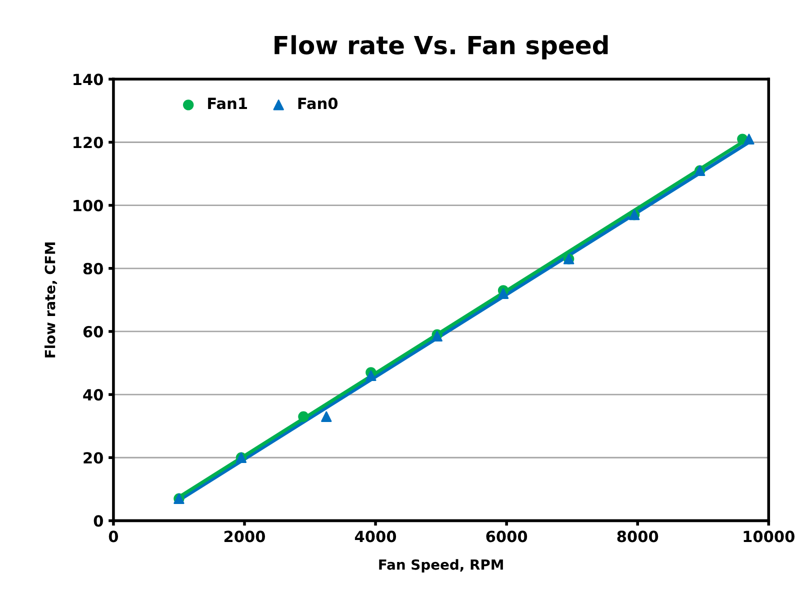 This screenshot has height=609, width=799. I want to click on y-tick-label: 0, so click(99, 521).